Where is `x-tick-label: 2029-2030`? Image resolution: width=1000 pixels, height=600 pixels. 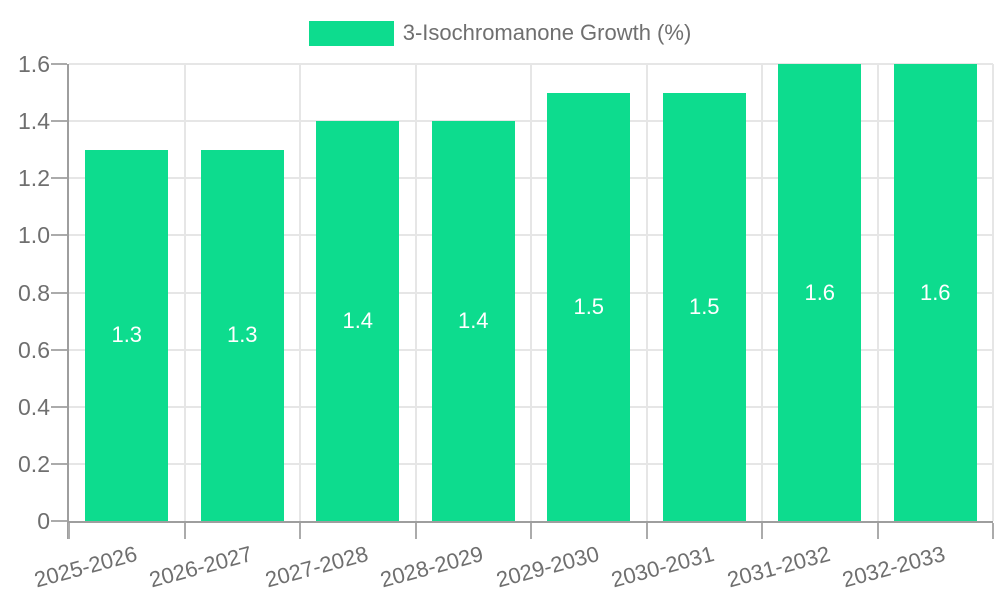
x-tick-label: 2029-2030 is located at coordinates (547, 567).